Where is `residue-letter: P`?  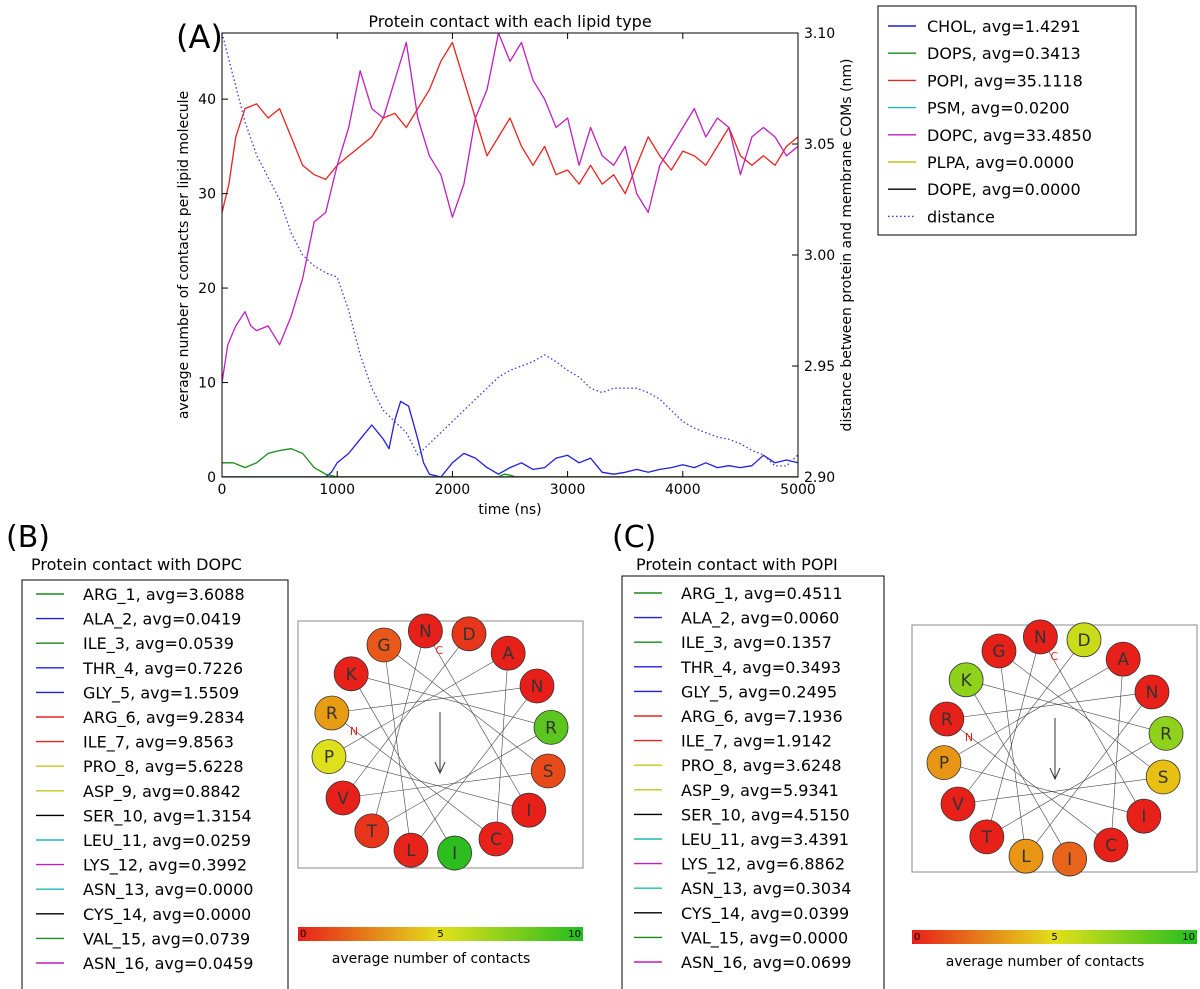 residue-letter: P is located at coordinates (944, 764).